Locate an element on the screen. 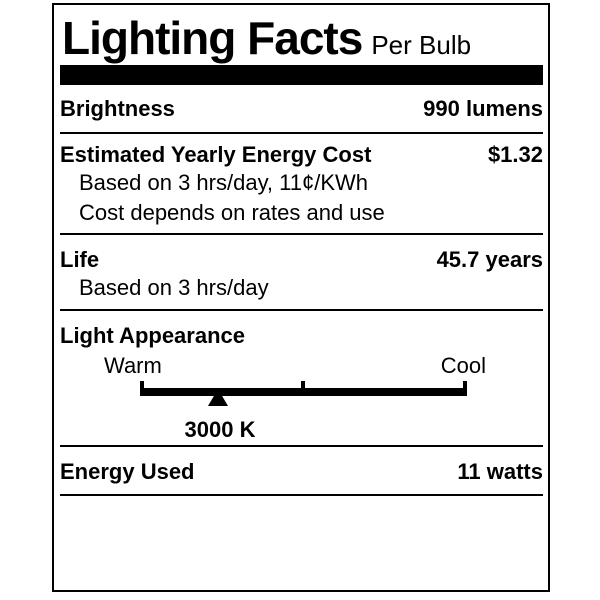  header-divider-bar is located at coordinates (301, 75).